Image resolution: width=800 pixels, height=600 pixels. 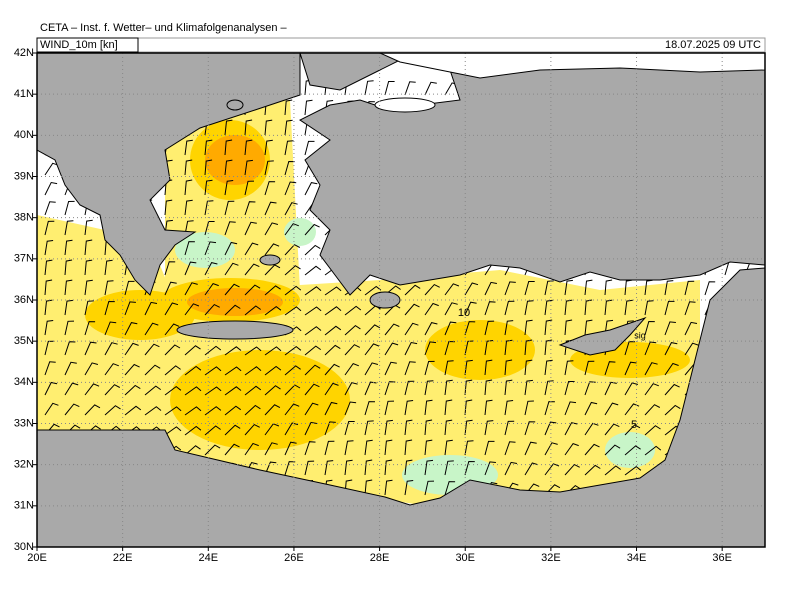 I want to click on y-tick-label: 39N, so click(x=24, y=176).